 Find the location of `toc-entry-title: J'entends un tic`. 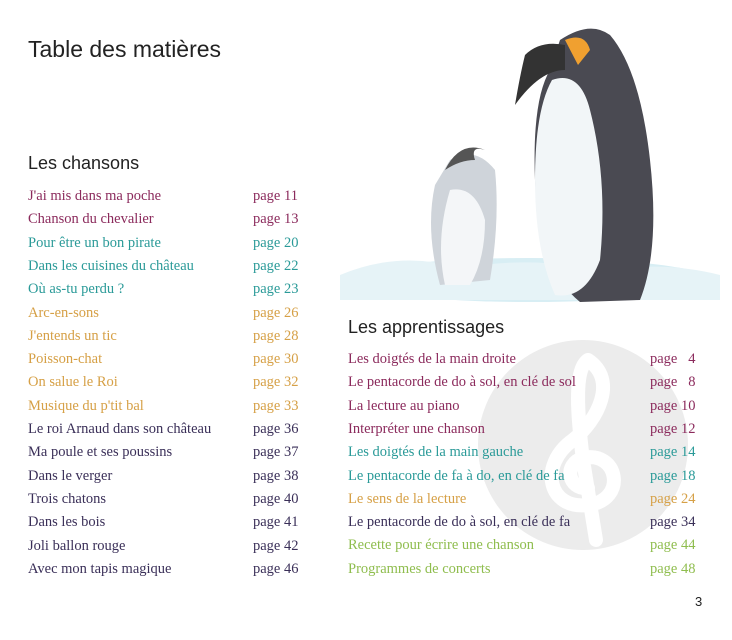

toc-entry-title: J'entends un tic is located at coordinates (72, 335).